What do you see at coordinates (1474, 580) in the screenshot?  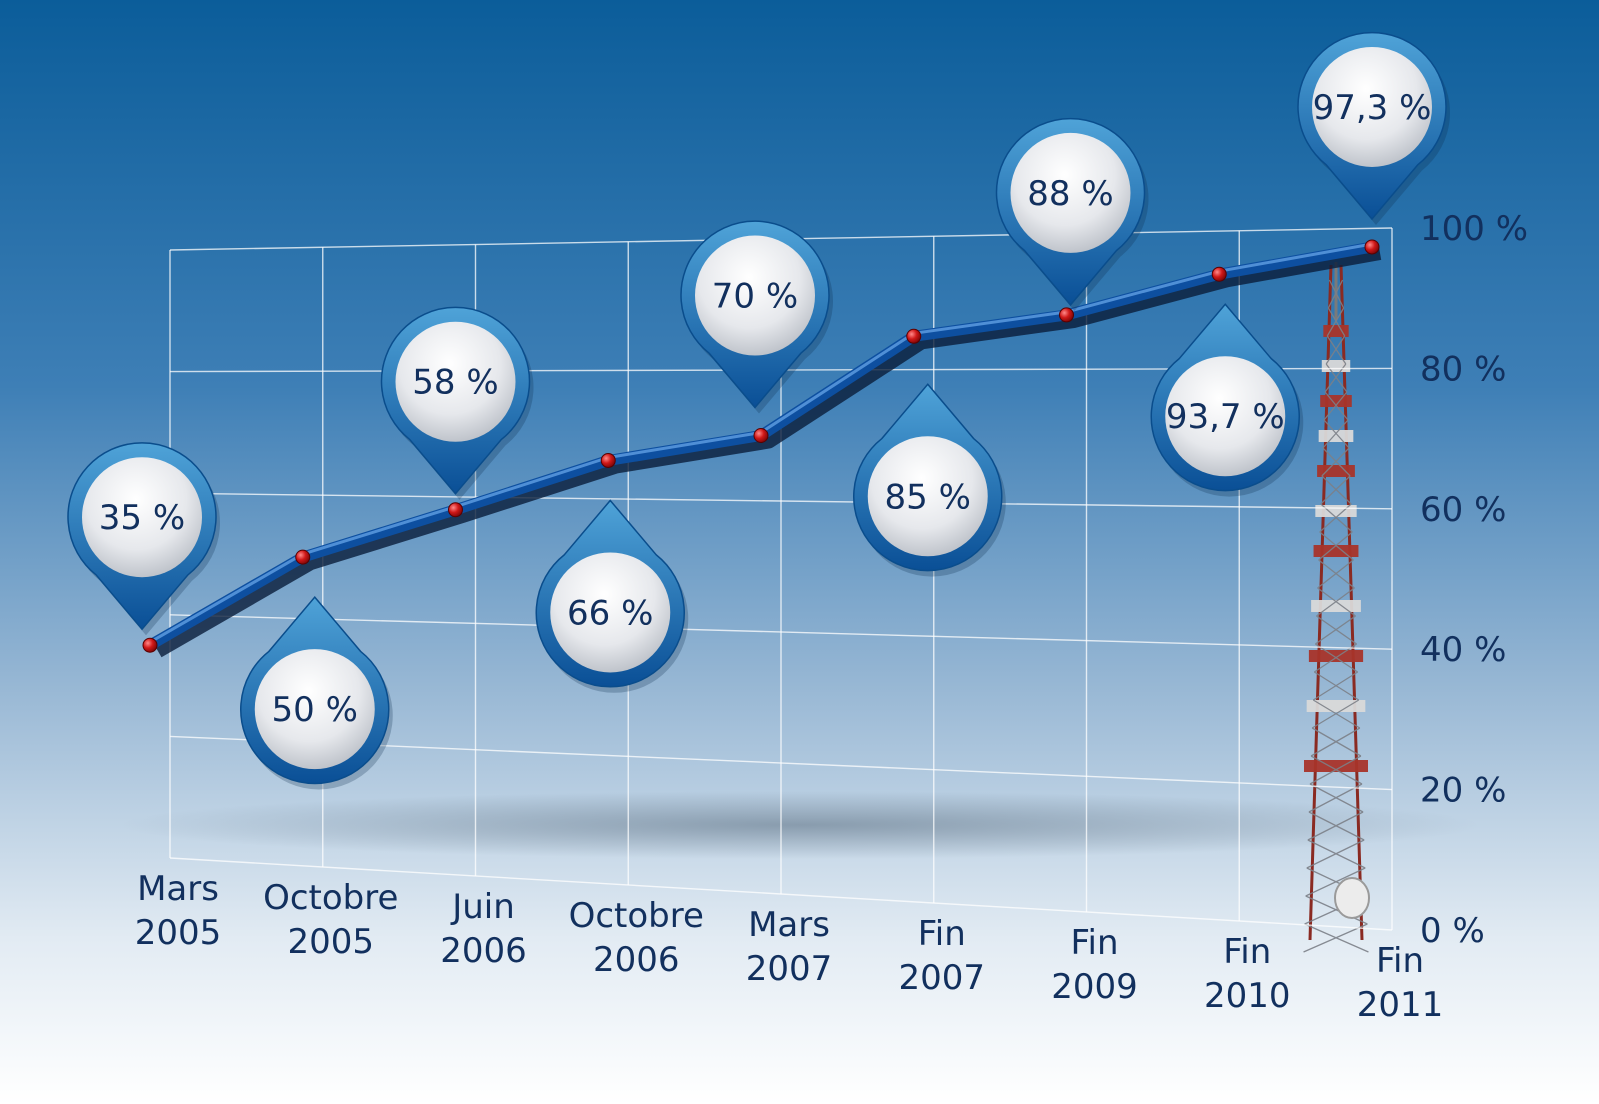 I see `y-axis-tick-labels: 0 % 20 % 40 % 60 % 80 % 100 %` at bounding box center [1474, 580].